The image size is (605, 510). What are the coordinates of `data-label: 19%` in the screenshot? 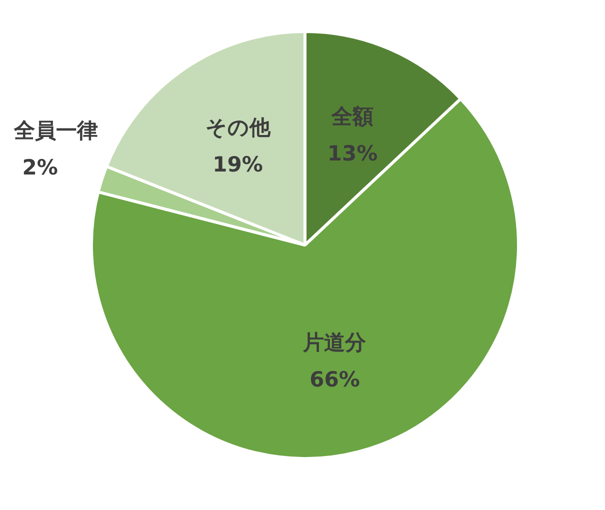 It's located at (237, 164).